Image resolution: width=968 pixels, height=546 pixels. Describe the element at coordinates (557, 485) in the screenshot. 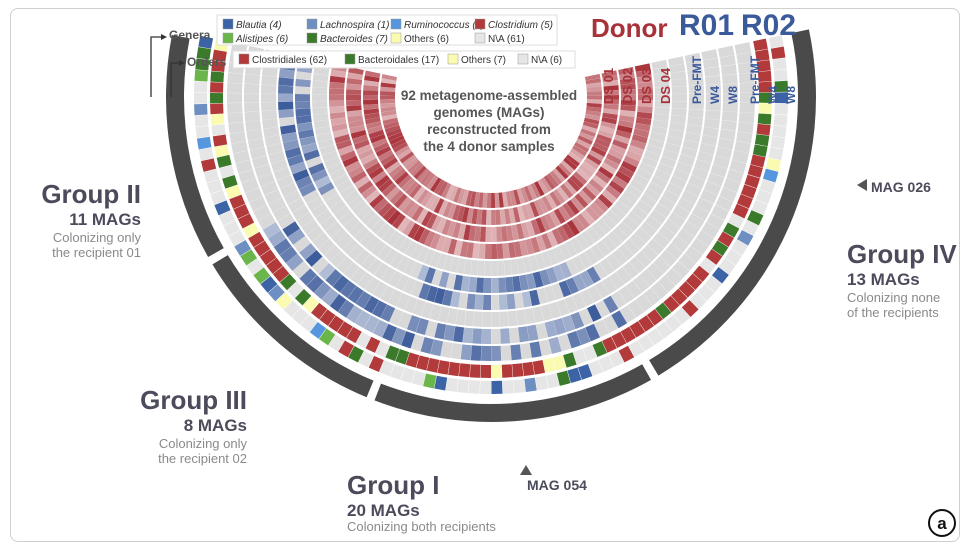

I see `mag054-text: MAG 054` at that location.